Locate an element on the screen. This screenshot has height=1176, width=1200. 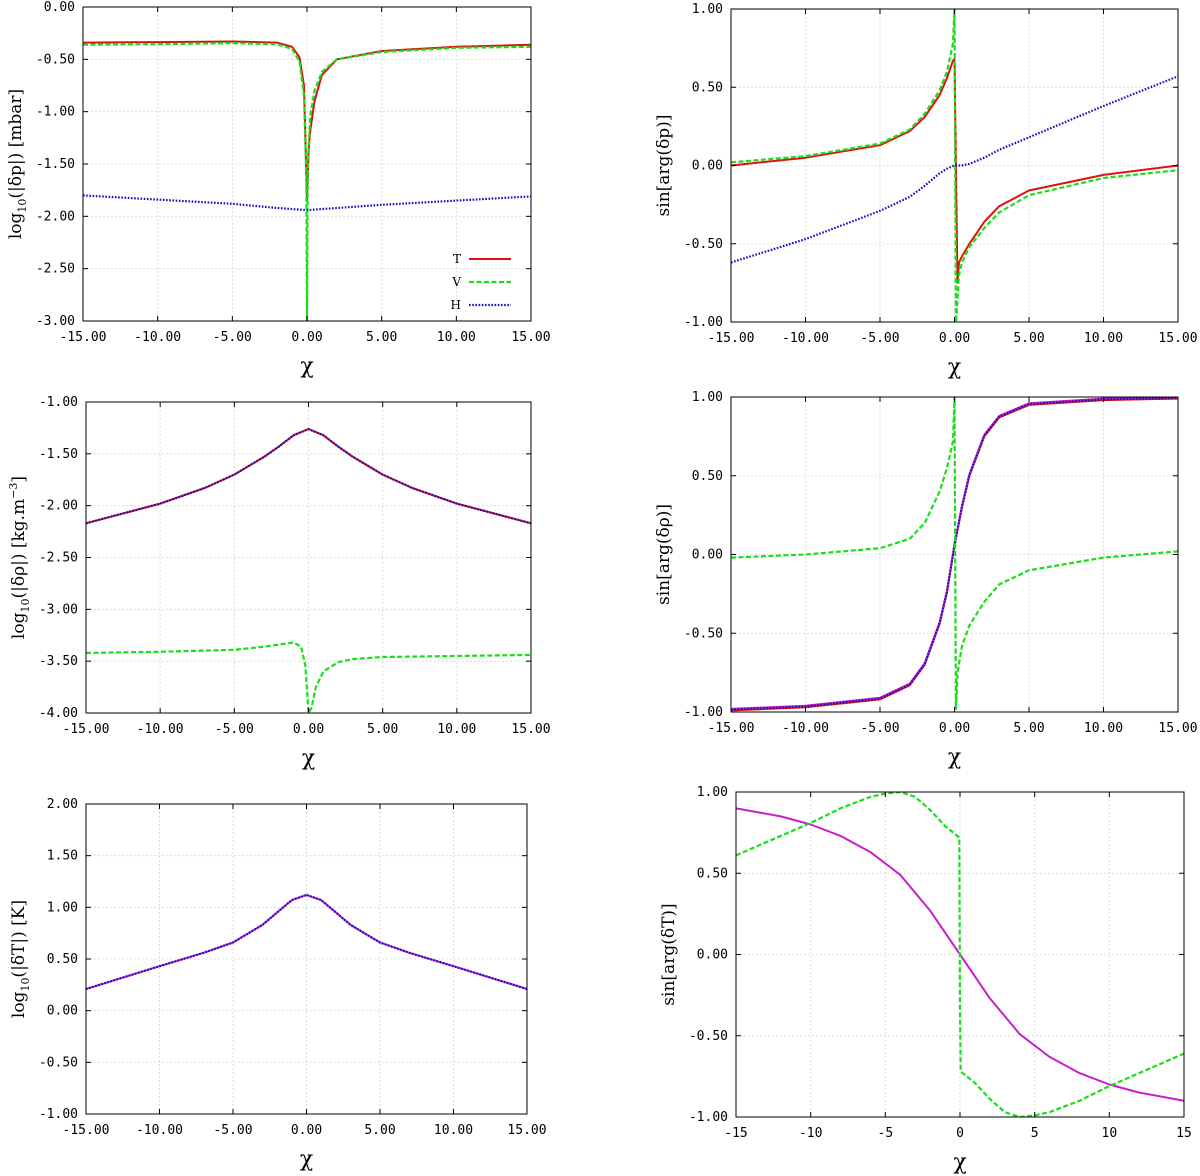
series-line-T is located at coordinates (954, 171).